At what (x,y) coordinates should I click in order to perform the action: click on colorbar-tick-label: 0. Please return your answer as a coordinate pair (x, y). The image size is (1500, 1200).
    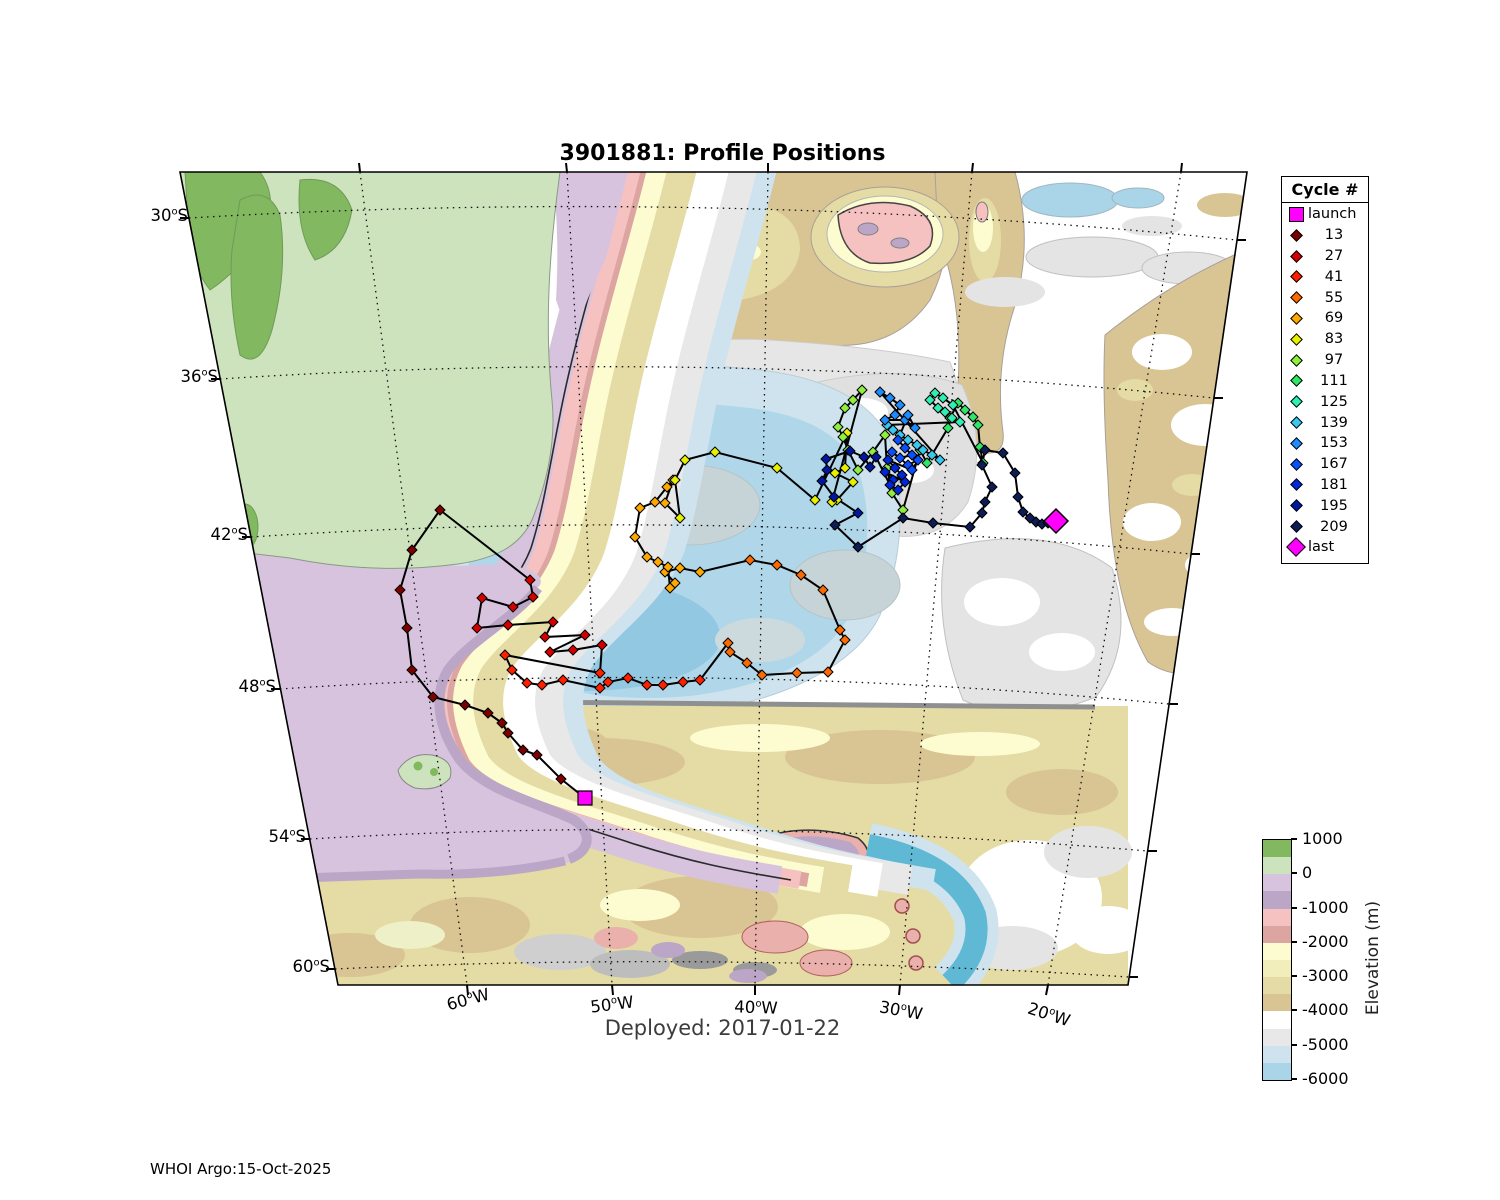
    Looking at the image, I should click on (1307, 873).